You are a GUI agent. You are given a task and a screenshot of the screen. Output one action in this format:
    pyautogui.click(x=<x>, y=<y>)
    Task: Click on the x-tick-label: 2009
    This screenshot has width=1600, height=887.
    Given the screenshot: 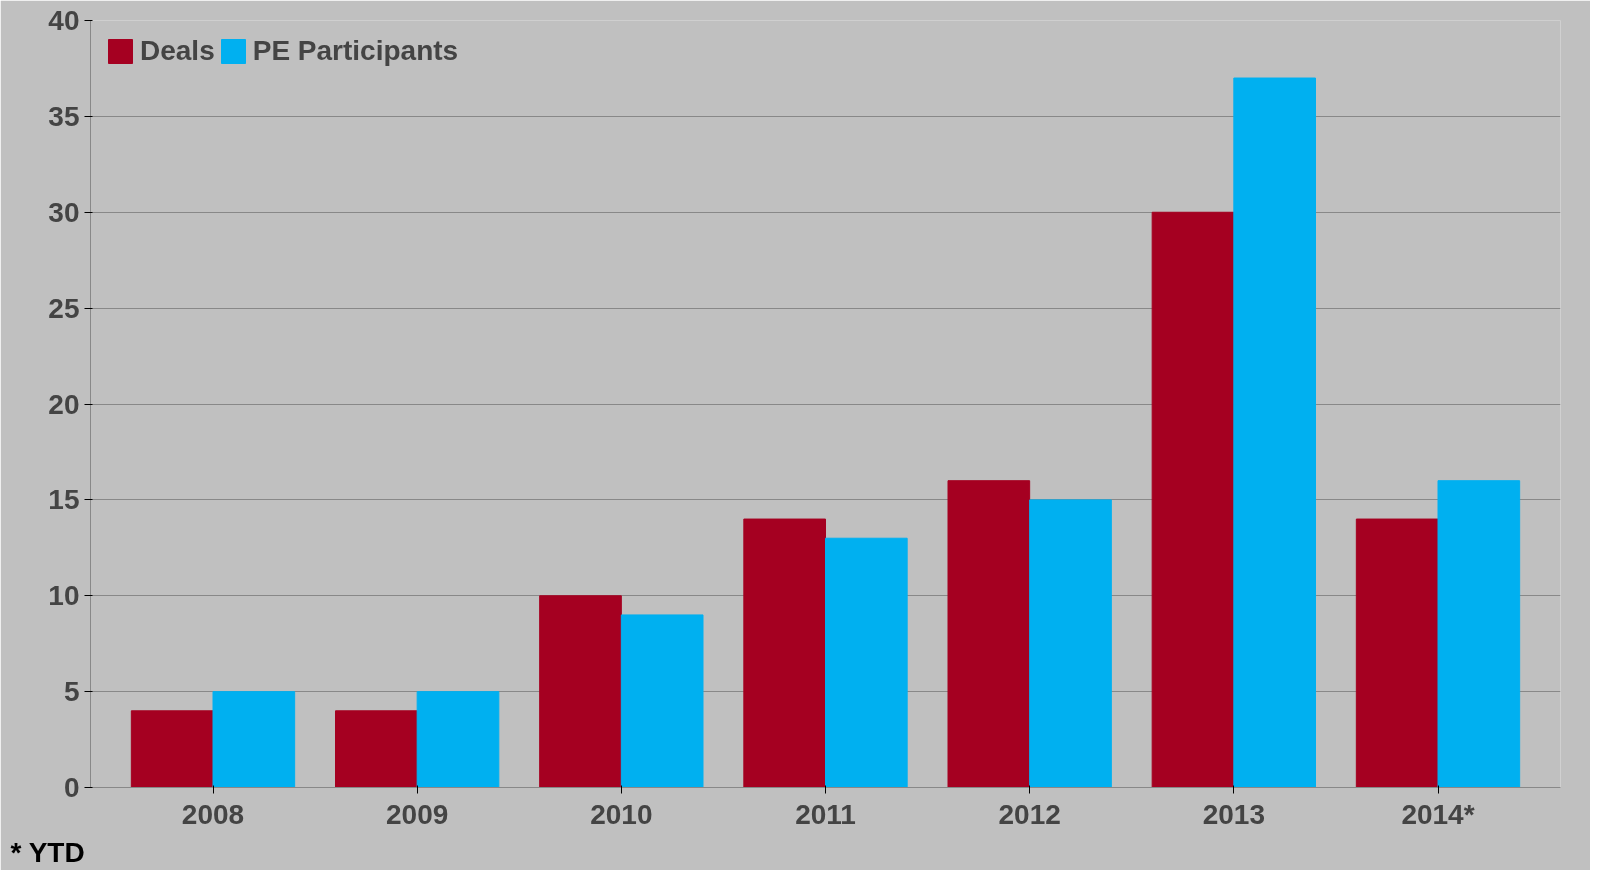 What is the action you would take?
    pyautogui.click(x=417, y=814)
    